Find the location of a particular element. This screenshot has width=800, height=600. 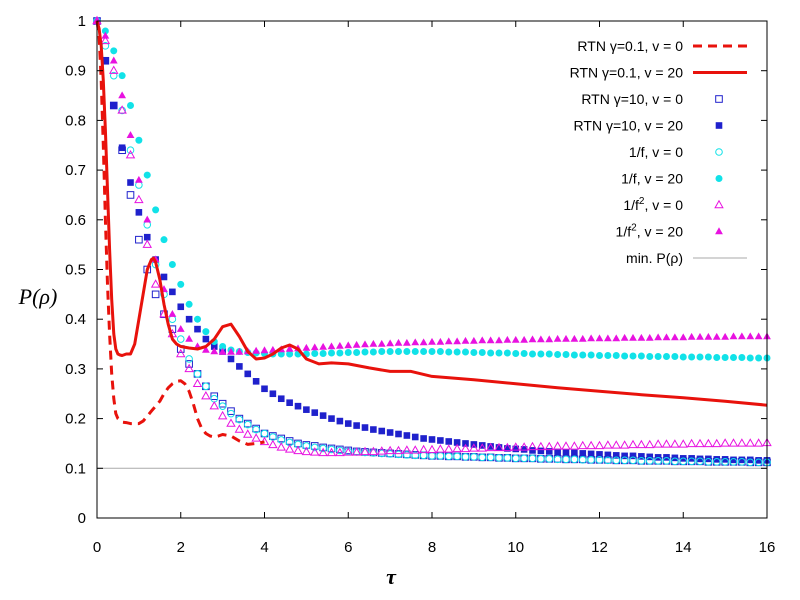

x-tick-label: 8 is located at coordinates (432, 547).